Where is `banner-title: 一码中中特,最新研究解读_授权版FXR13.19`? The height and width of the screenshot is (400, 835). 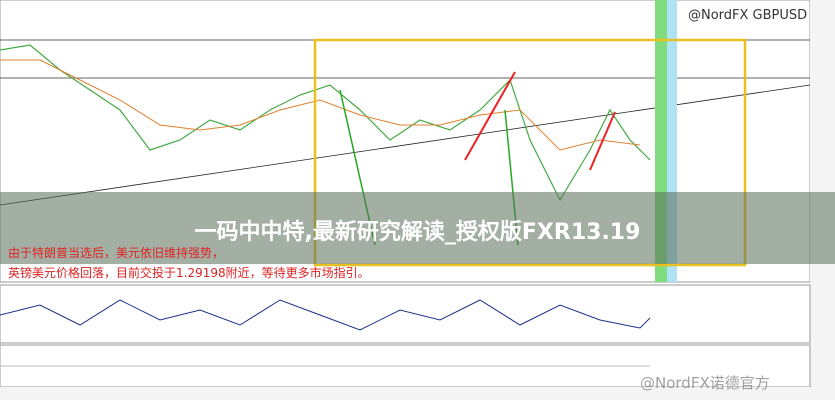
banner-title: 一码中中特,最新研究解读_授权版FXR13.19 is located at coordinates (417, 232).